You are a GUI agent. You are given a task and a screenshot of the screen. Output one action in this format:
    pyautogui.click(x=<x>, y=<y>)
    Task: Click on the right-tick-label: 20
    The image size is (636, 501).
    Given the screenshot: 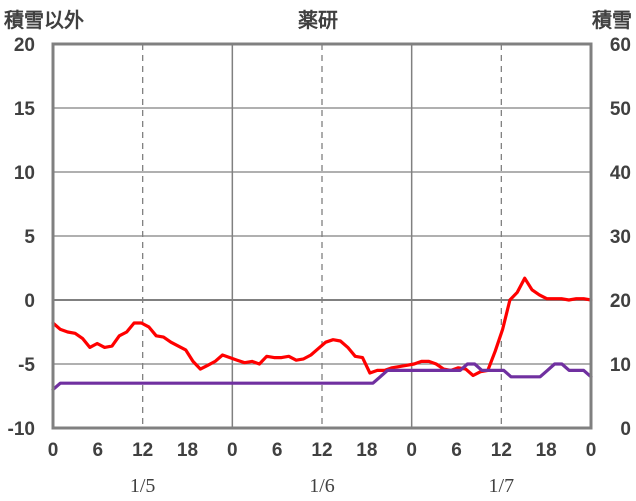 What is the action you would take?
    pyautogui.click(x=620, y=301)
    